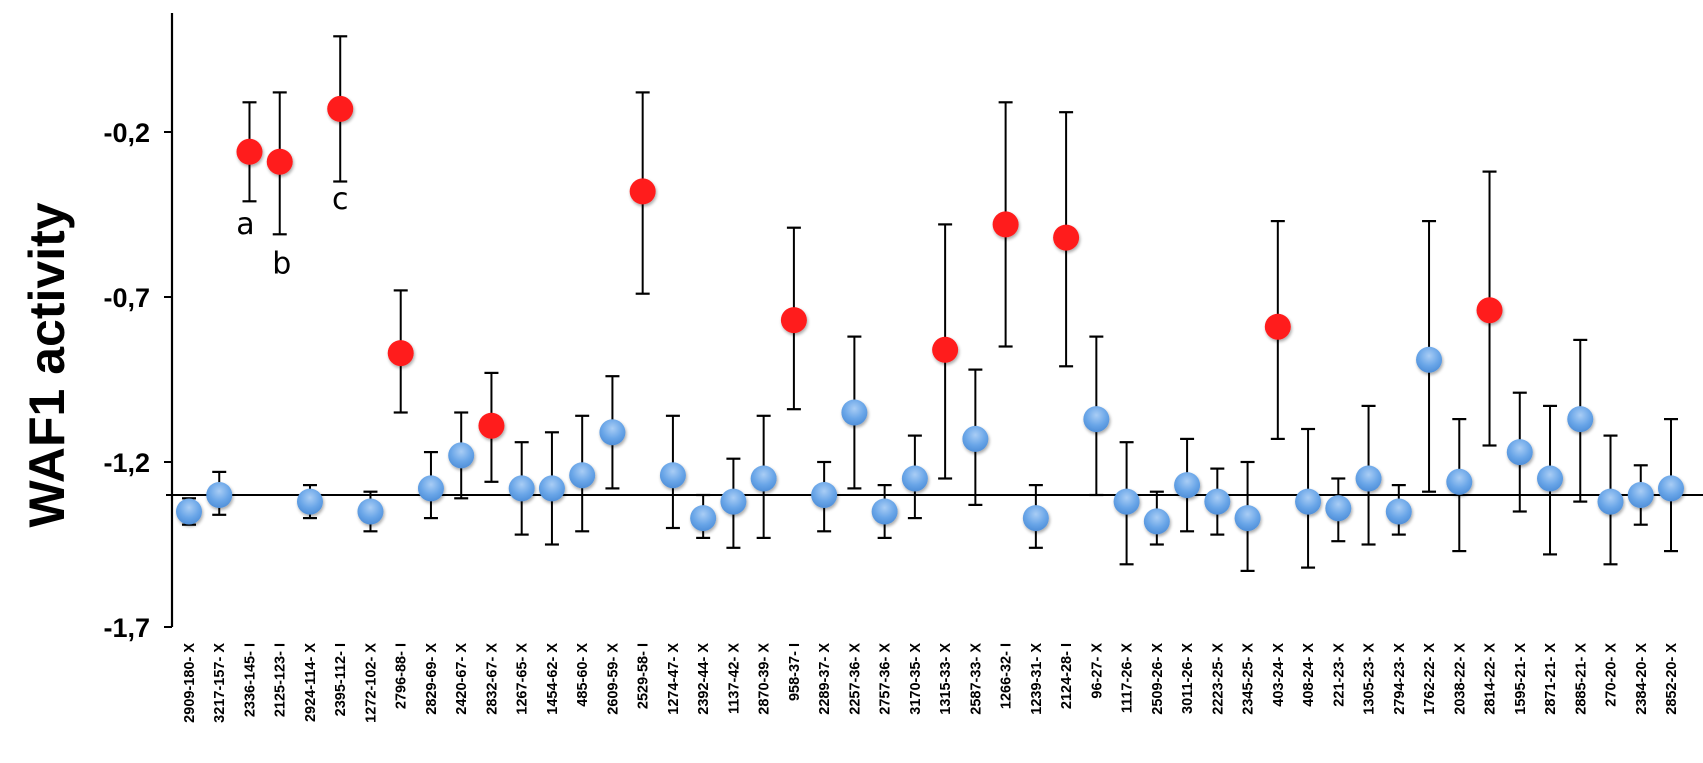 The width and height of the screenshot is (1703, 763). I want to click on x-tick-label: 270-20- X, so click(1612, 675).